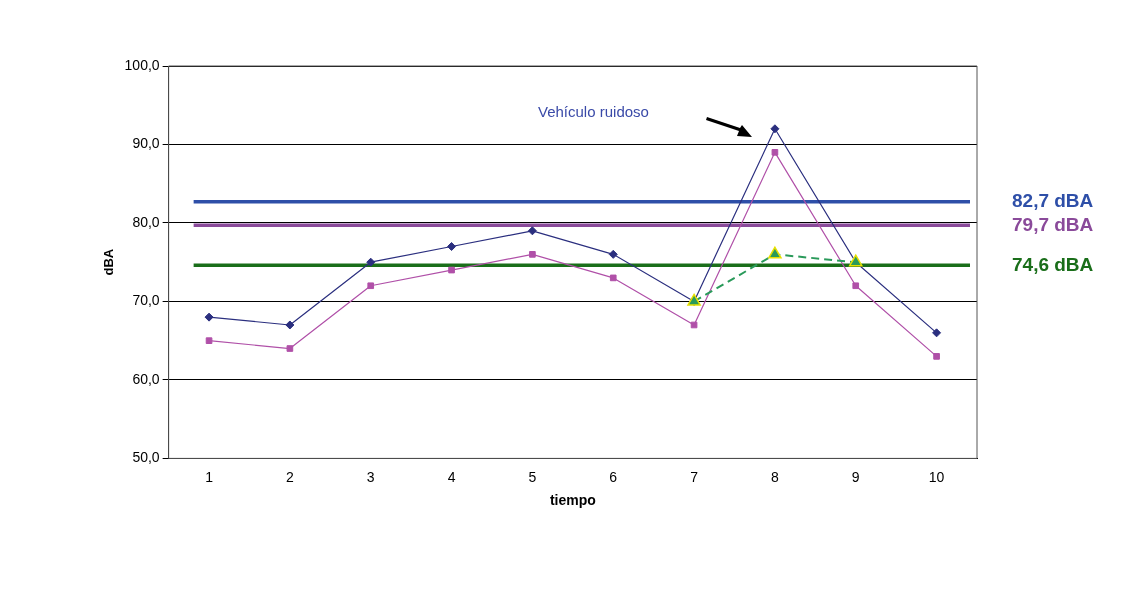  I want to click on ref-line-label: 74,6 dBA, so click(1053, 264).